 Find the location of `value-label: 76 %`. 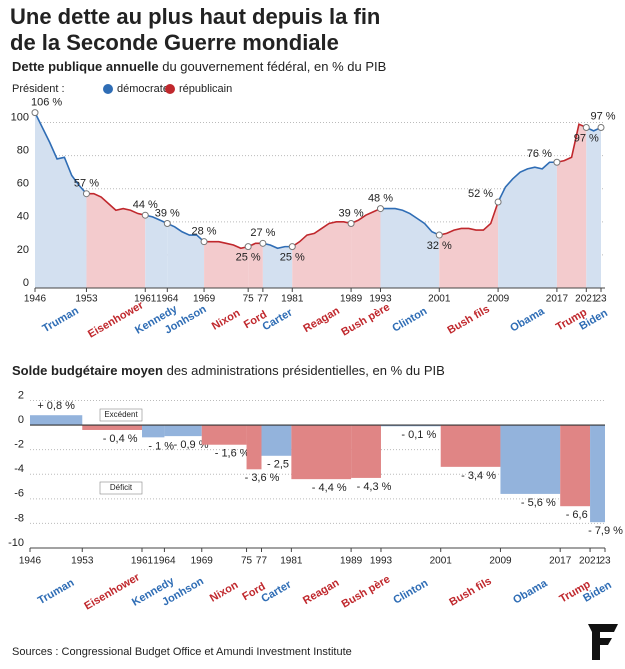

value-label: 76 % is located at coordinates (539, 154).